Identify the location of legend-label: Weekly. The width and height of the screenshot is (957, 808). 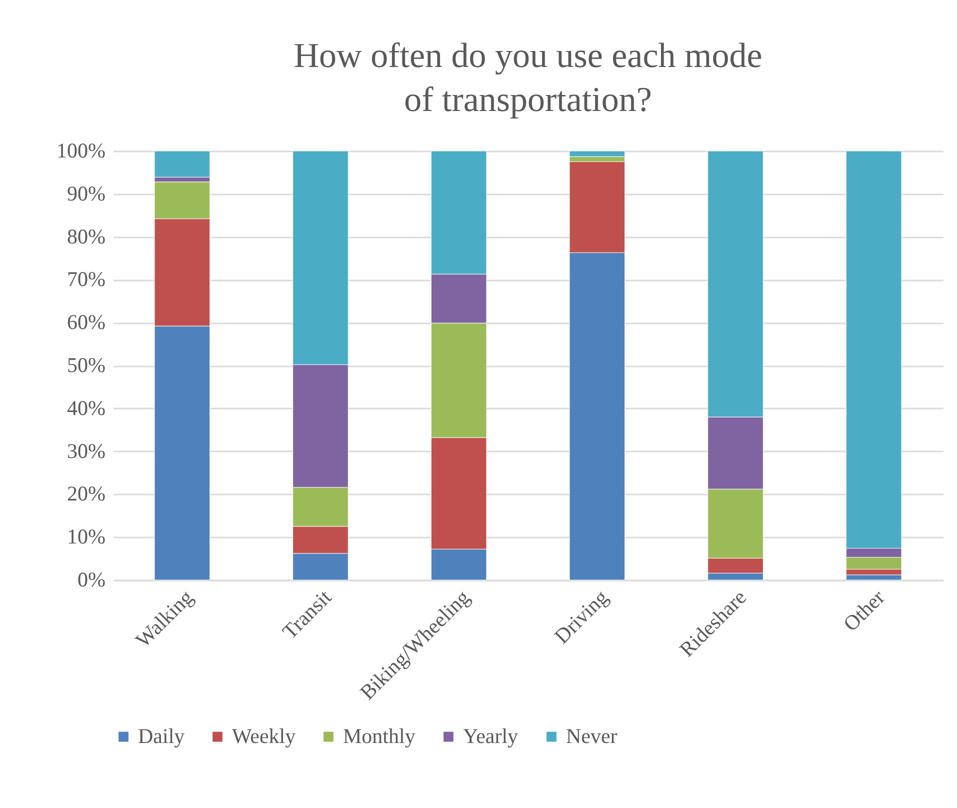
(264, 736).